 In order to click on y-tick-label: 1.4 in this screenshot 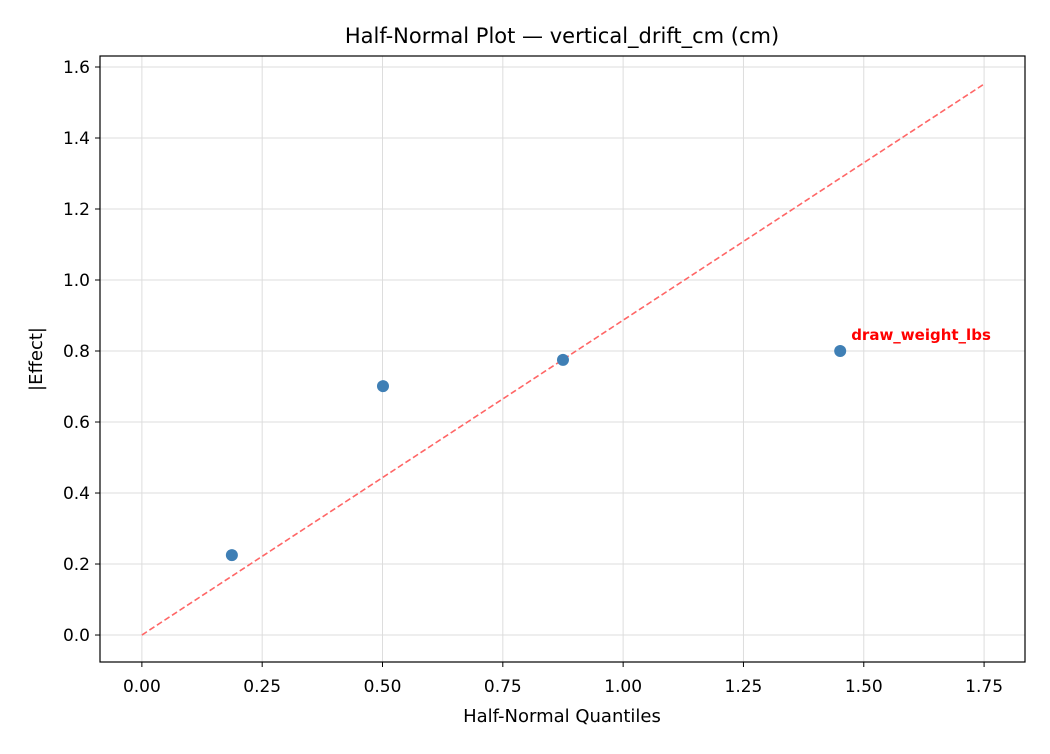, I will do `click(76, 139)`.